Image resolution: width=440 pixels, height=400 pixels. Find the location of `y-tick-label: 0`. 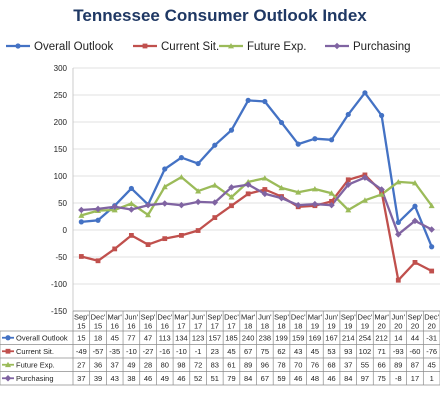

y-tick-label: 0 is located at coordinates (65, 230).